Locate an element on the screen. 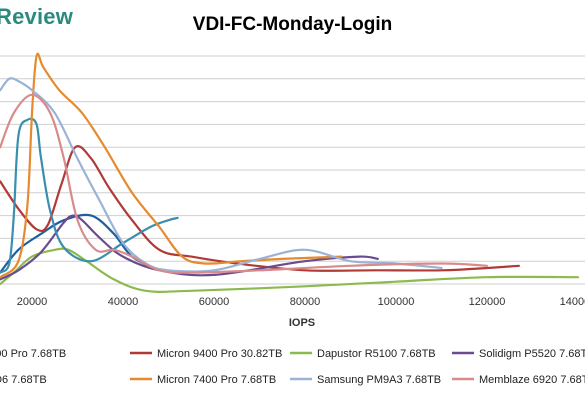 This screenshot has width=585, height=401. legend-label: Micron 9400 Pro 30.82TB is located at coordinates (219, 354).